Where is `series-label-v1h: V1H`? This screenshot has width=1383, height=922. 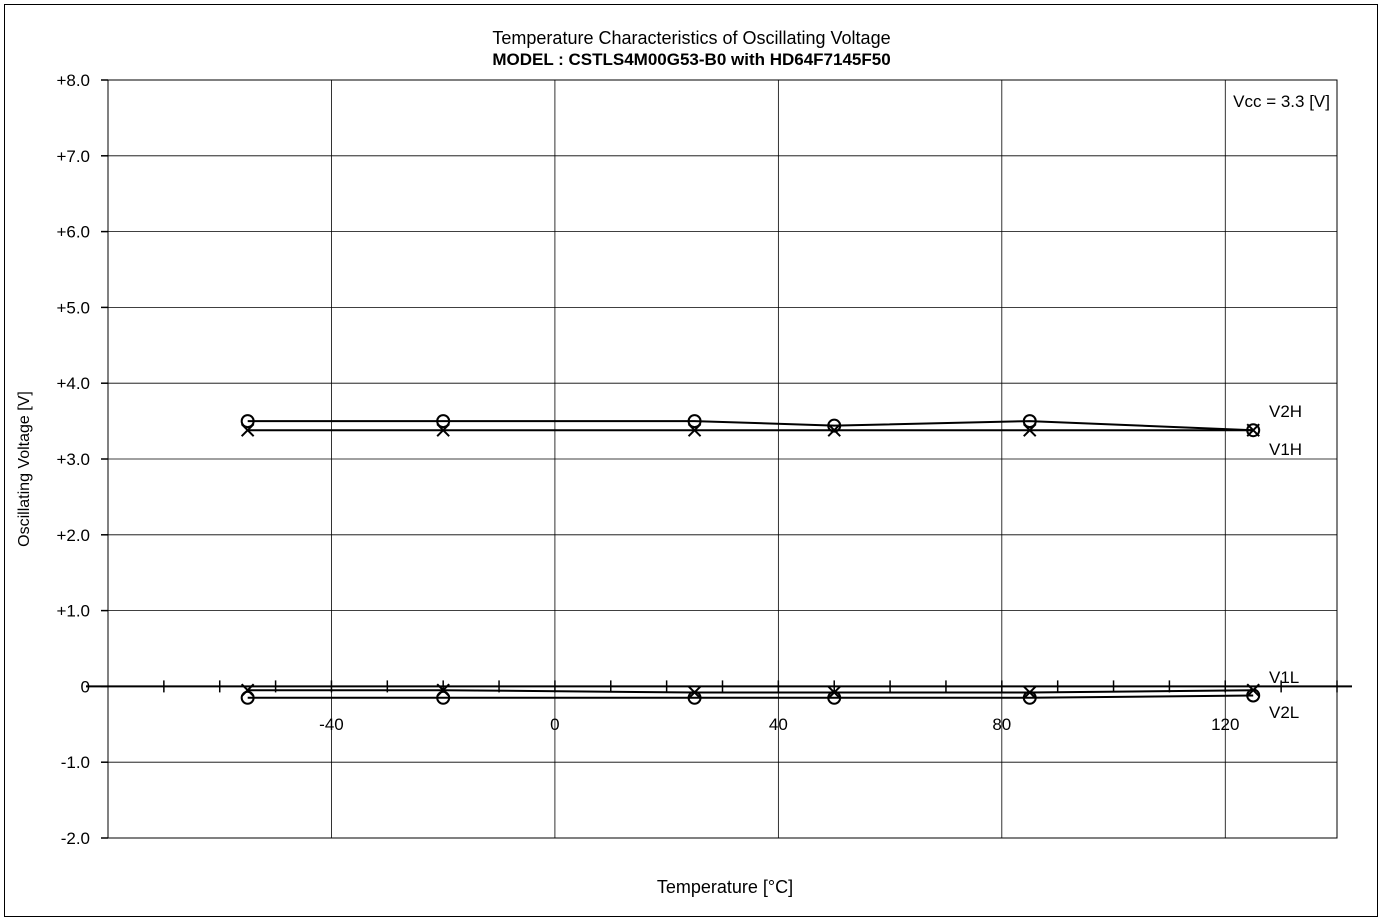 series-label-v1h: V1H is located at coordinates (1285, 449).